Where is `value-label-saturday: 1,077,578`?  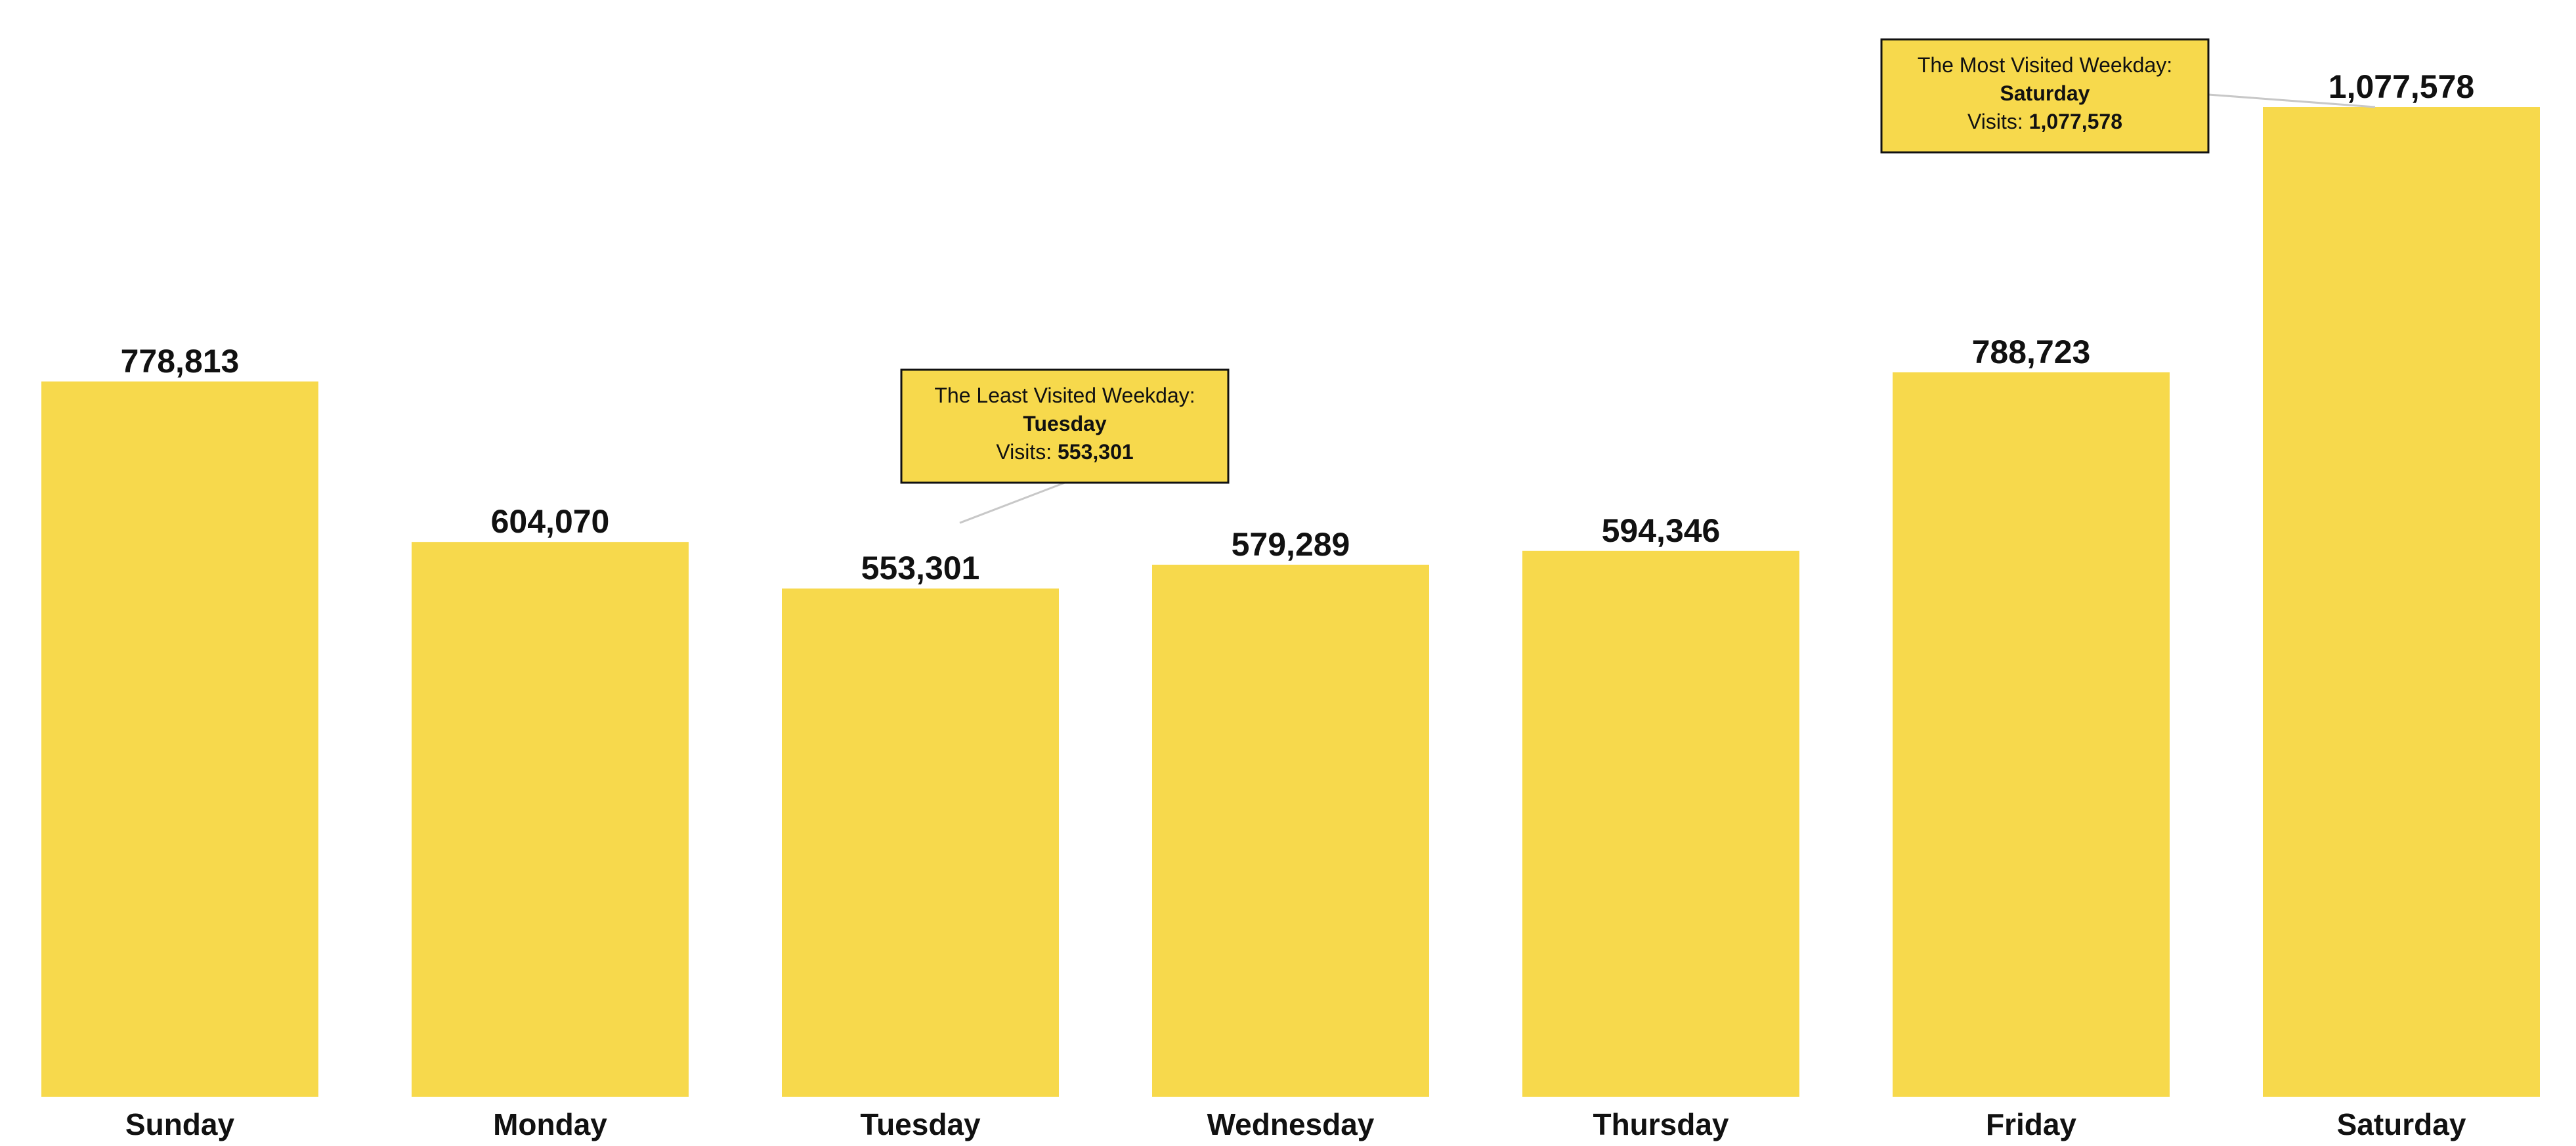 value-label-saturday: 1,077,578 is located at coordinates (2401, 86).